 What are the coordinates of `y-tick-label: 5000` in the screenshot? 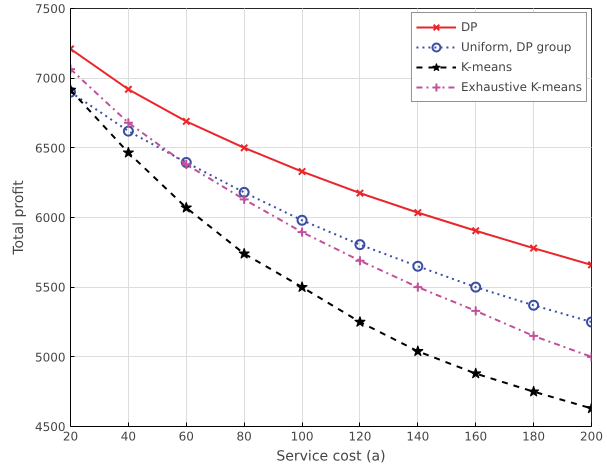 It's located at (50, 357).